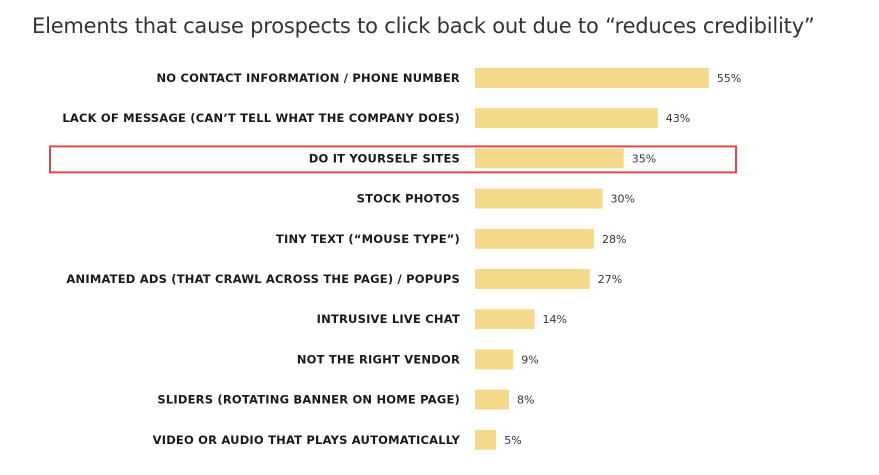 Image resolution: width=879 pixels, height=475 pixels. What do you see at coordinates (555, 319) in the screenshot?
I see `value-label: 14%` at bounding box center [555, 319].